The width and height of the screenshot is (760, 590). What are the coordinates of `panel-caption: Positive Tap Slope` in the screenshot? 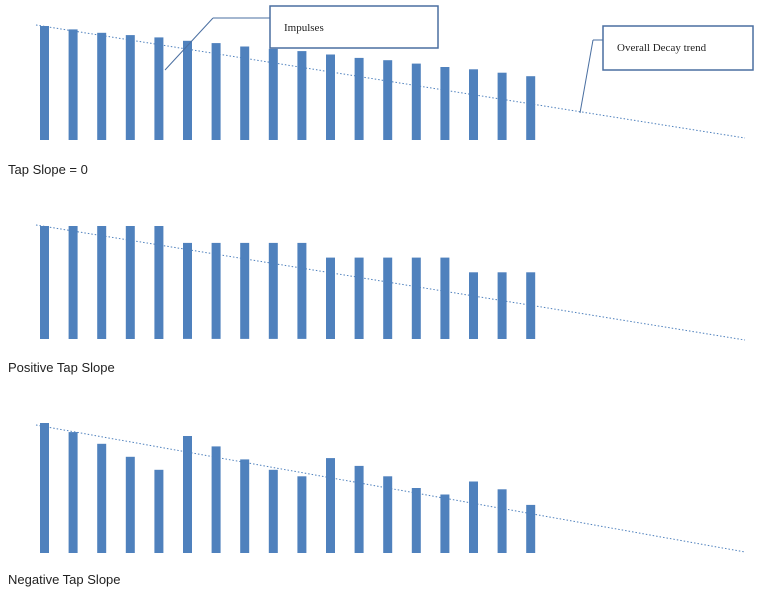 It's located at (61, 367).